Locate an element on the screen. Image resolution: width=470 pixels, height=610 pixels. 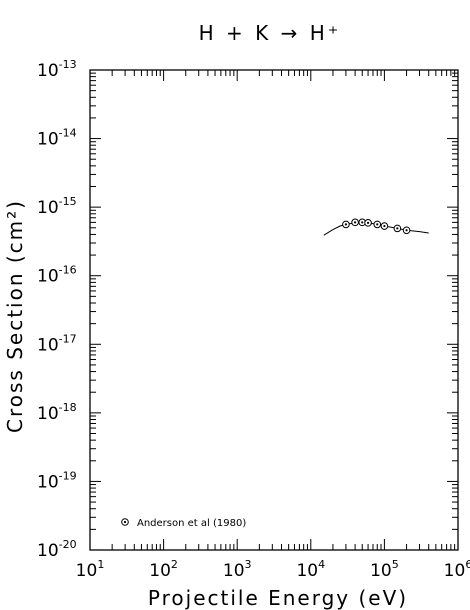
y-tick-label: 10-18 is located at coordinates (57, 412).